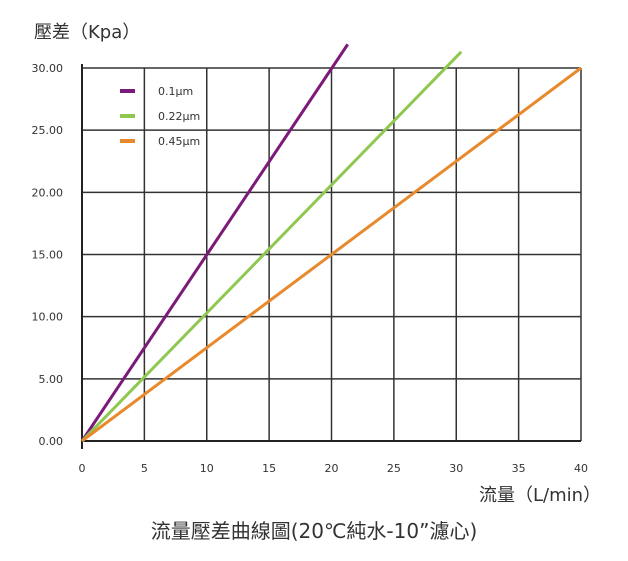 Image resolution: width=628 pixels, height=561 pixels. What do you see at coordinates (51, 379) in the screenshot?
I see `y-tick-label: 5.00` at bounding box center [51, 379].